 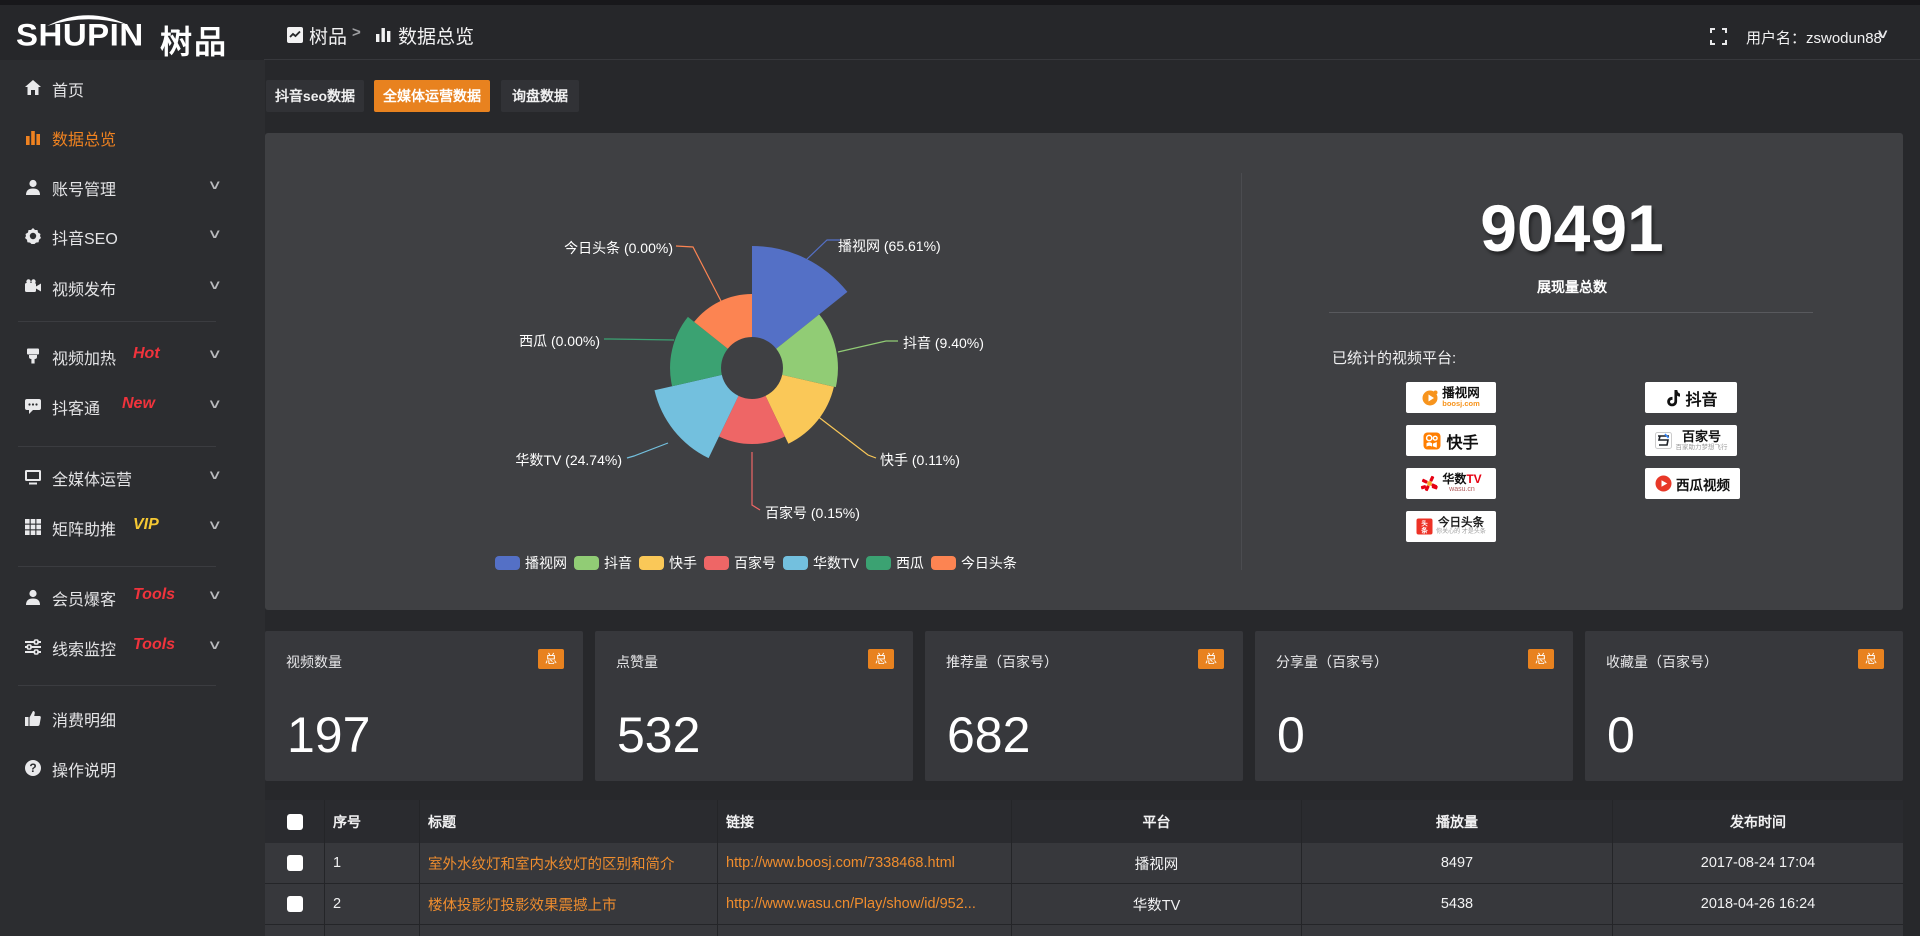 What do you see at coordinates (1424, 530) in the screenshot?
I see `svg-text: 条` at bounding box center [1424, 530].